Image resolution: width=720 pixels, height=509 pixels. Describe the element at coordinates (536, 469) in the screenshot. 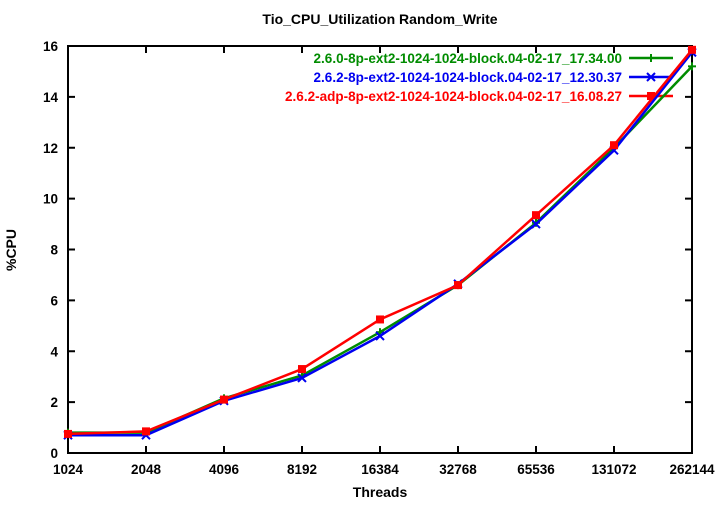

I see `x-tick-label: 65536` at that location.